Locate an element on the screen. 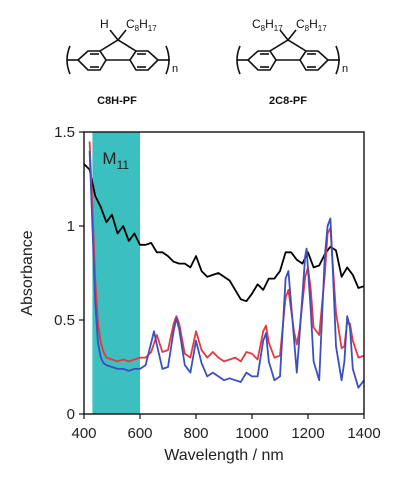  structure-c8h-pf is located at coordinates (118, 52).